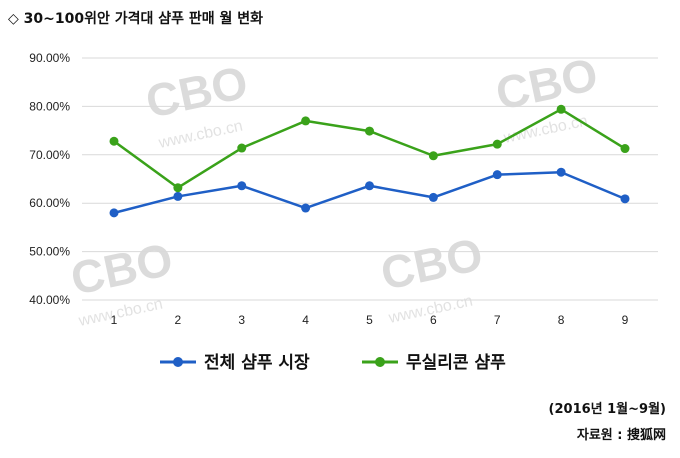 The width and height of the screenshot is (680, 458). I want to click on chart-title: ◇ 30~100위안 가격대 샴푸 판매 월 변화, so click(136, 19).